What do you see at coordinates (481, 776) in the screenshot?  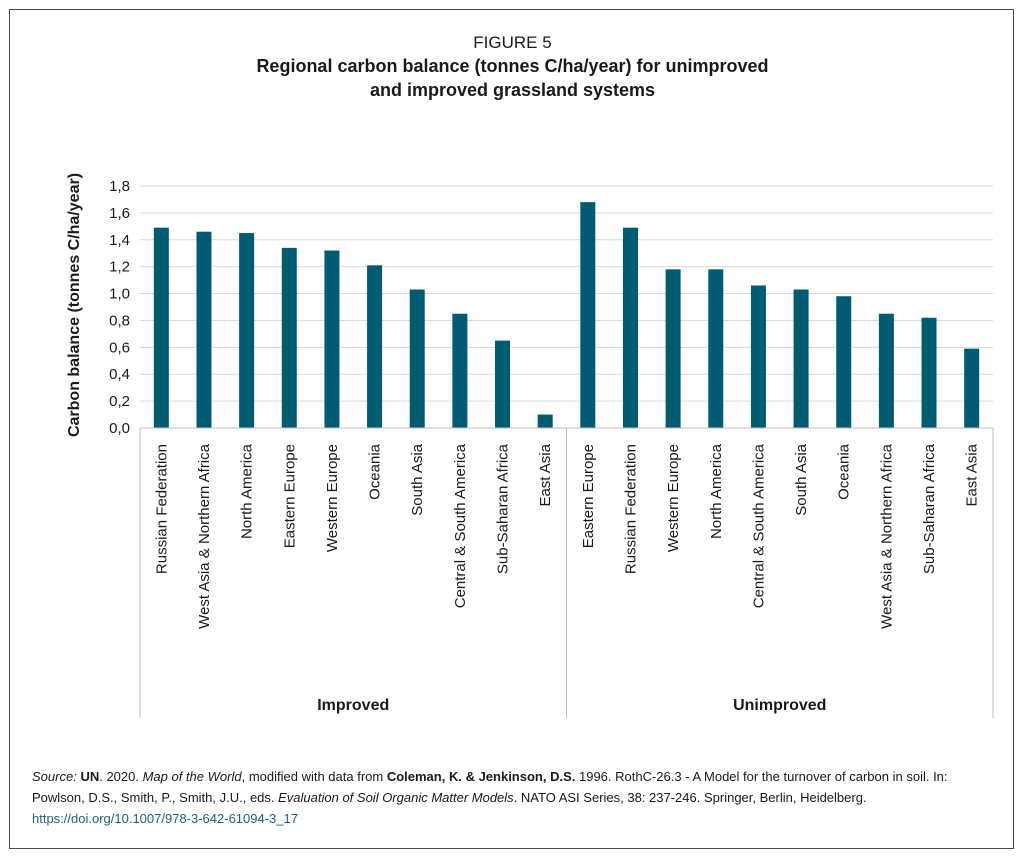 I see `source-authors: Coleman, K. & Jenkinson, D.S.` at bounding box center [481, 776].